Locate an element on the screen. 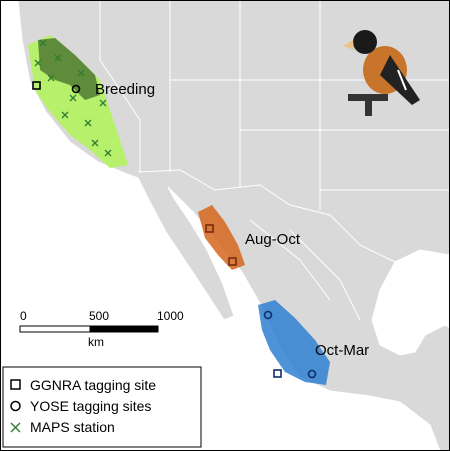  scale-label: 1000 is located at coordinates (170, 316).